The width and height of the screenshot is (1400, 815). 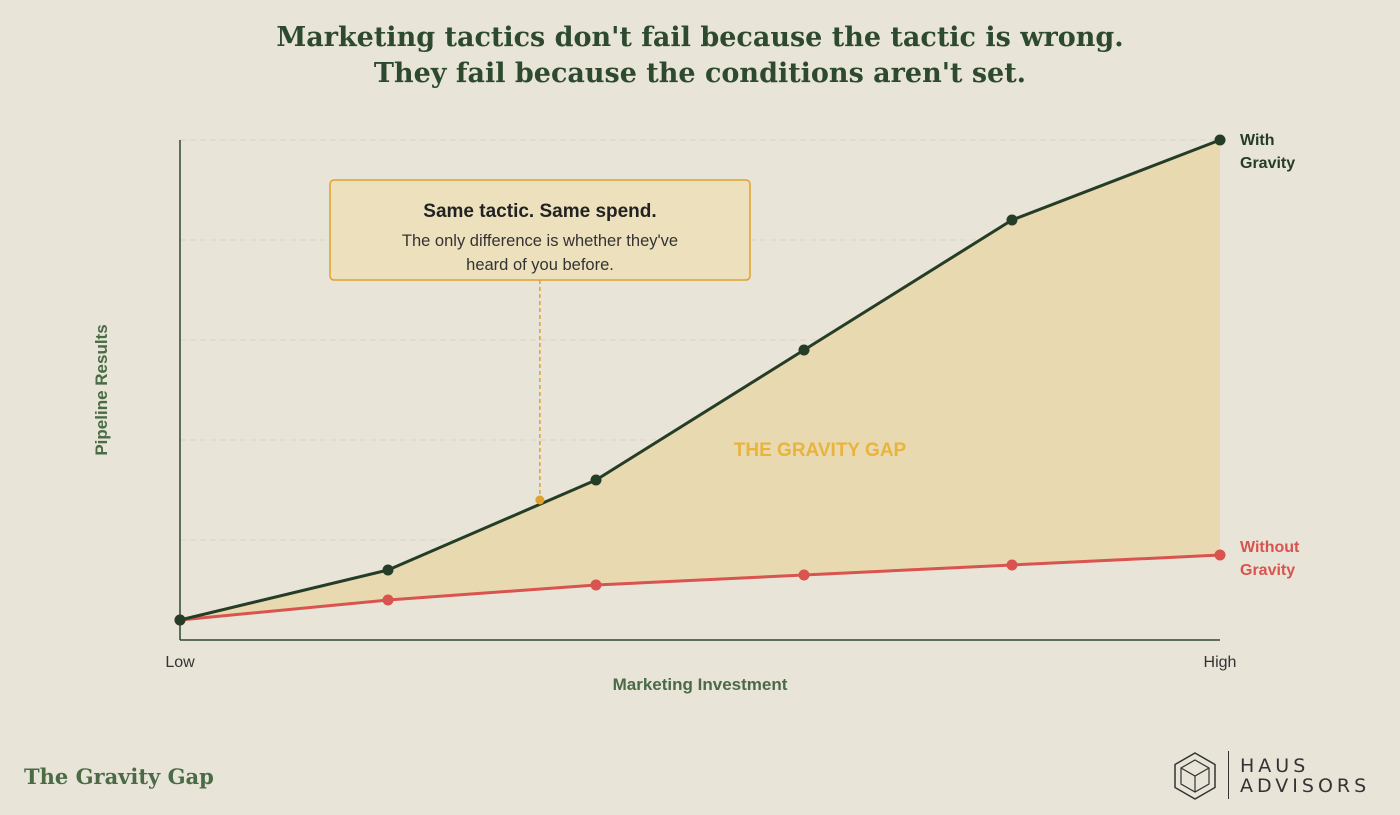 What do you see at coordinates (1267, 152) in the screenshot?
I see `with-gravity-label: With Gravity` at bounding box center [1267, 152].